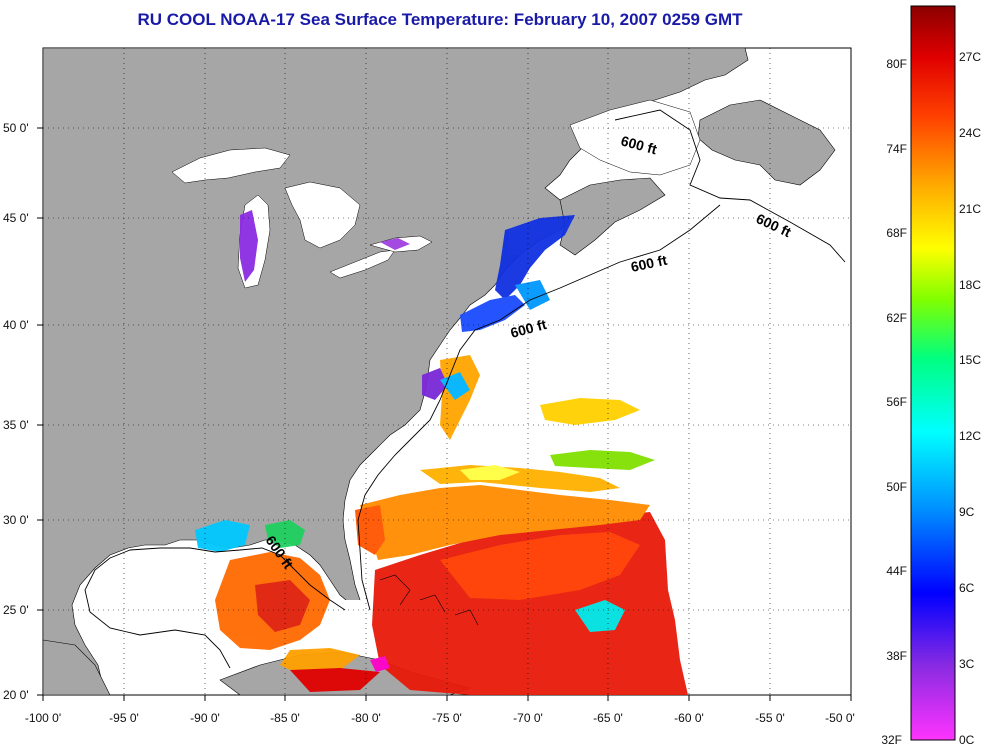 This screenshot has height=754, width=984. Describe the element at coordinates (970, 209) in the screenshot. I see `colorbar-c-label: 21C` at that location.